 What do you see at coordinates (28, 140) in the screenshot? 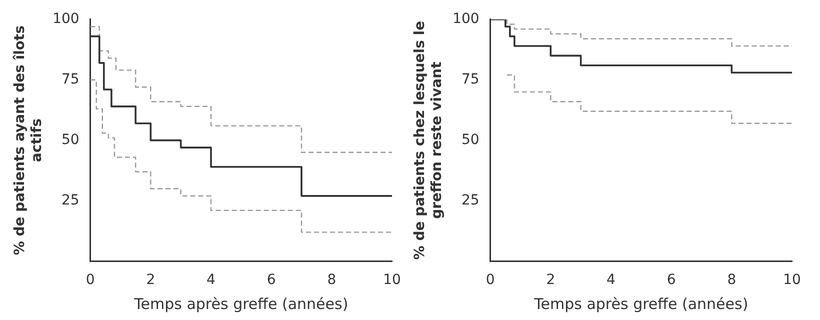
I see `y-axis-title: % de patients ayant des îlots actifs` at bounding box center [28, 140].